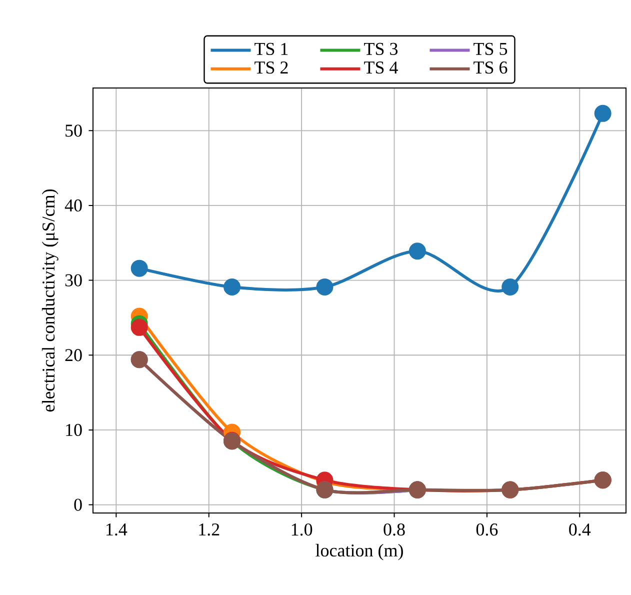 This screenshot has width=631, height=595. Describe the element at coordinates (78, 504) in the screenshot. I see `y-tick-label: 0` at that location.